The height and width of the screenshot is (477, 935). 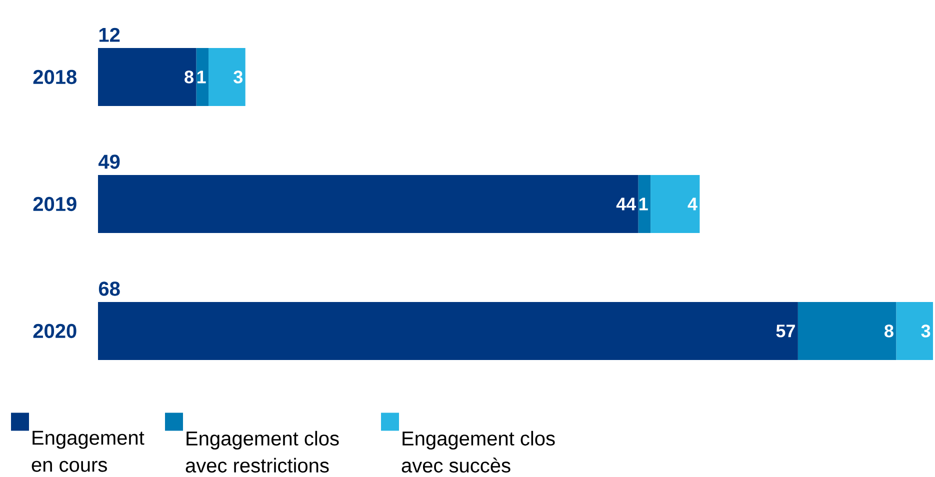 I want to click on y-tick-label: 2019, so click(x=54, y=204).